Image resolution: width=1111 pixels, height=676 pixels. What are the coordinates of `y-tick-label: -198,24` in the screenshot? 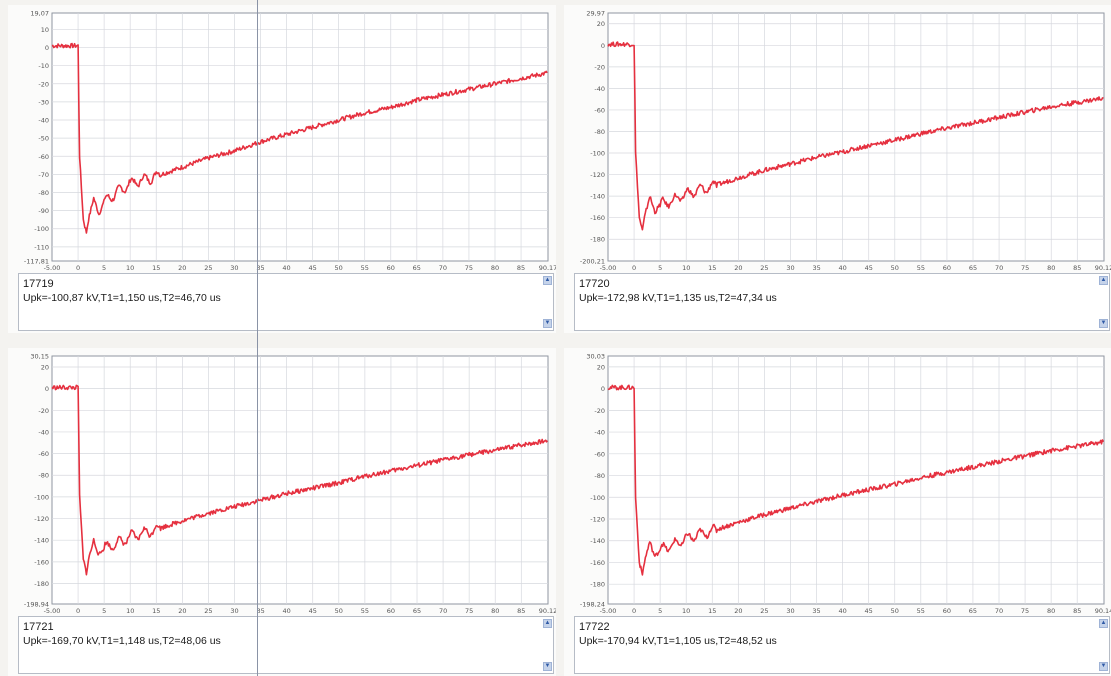 It's located at (592, 605).